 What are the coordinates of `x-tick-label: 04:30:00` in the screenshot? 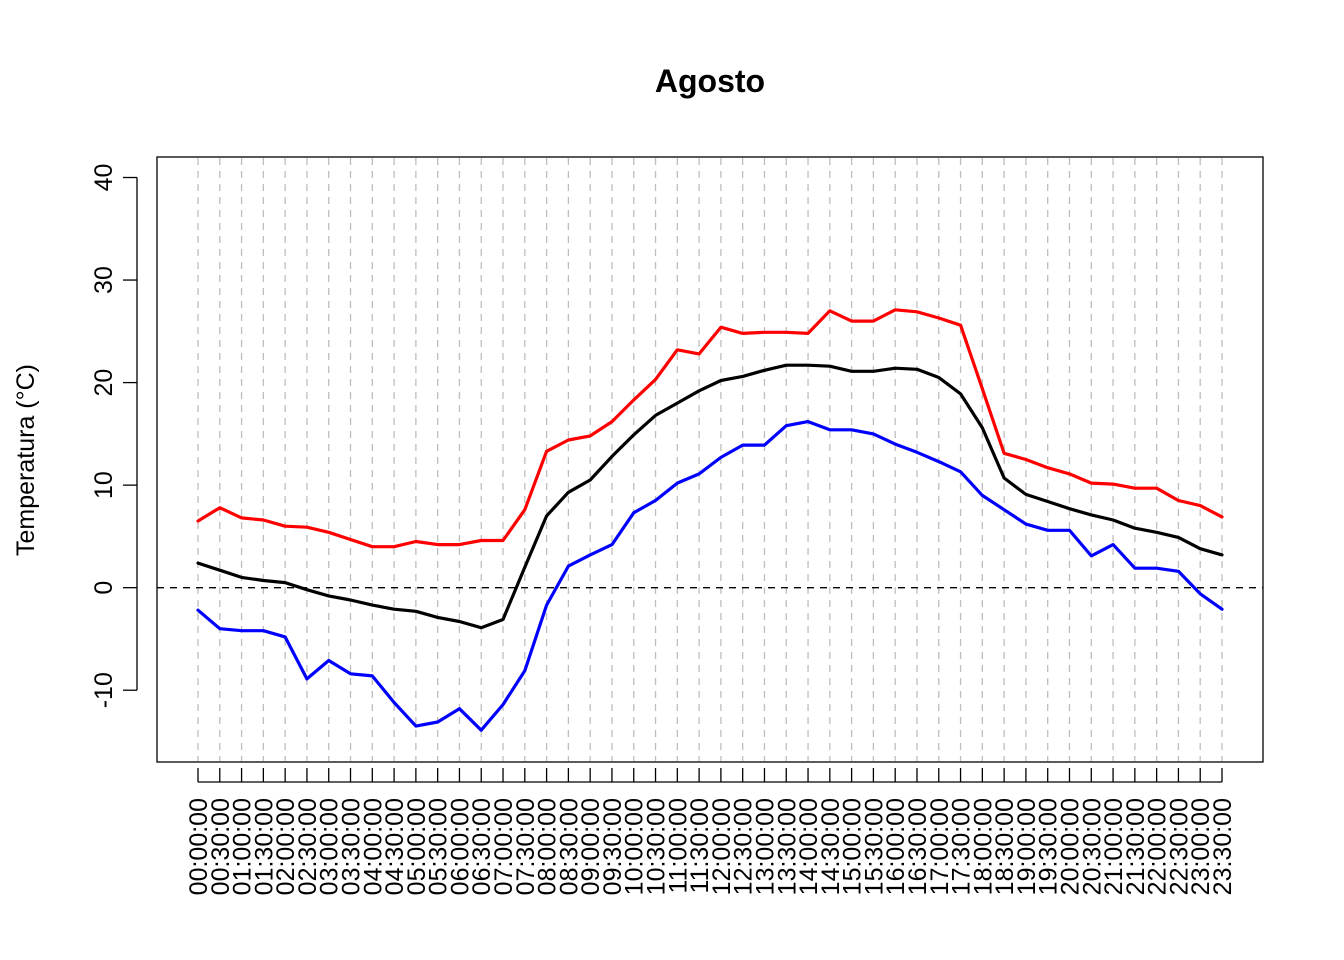 It's located at (395, 846).